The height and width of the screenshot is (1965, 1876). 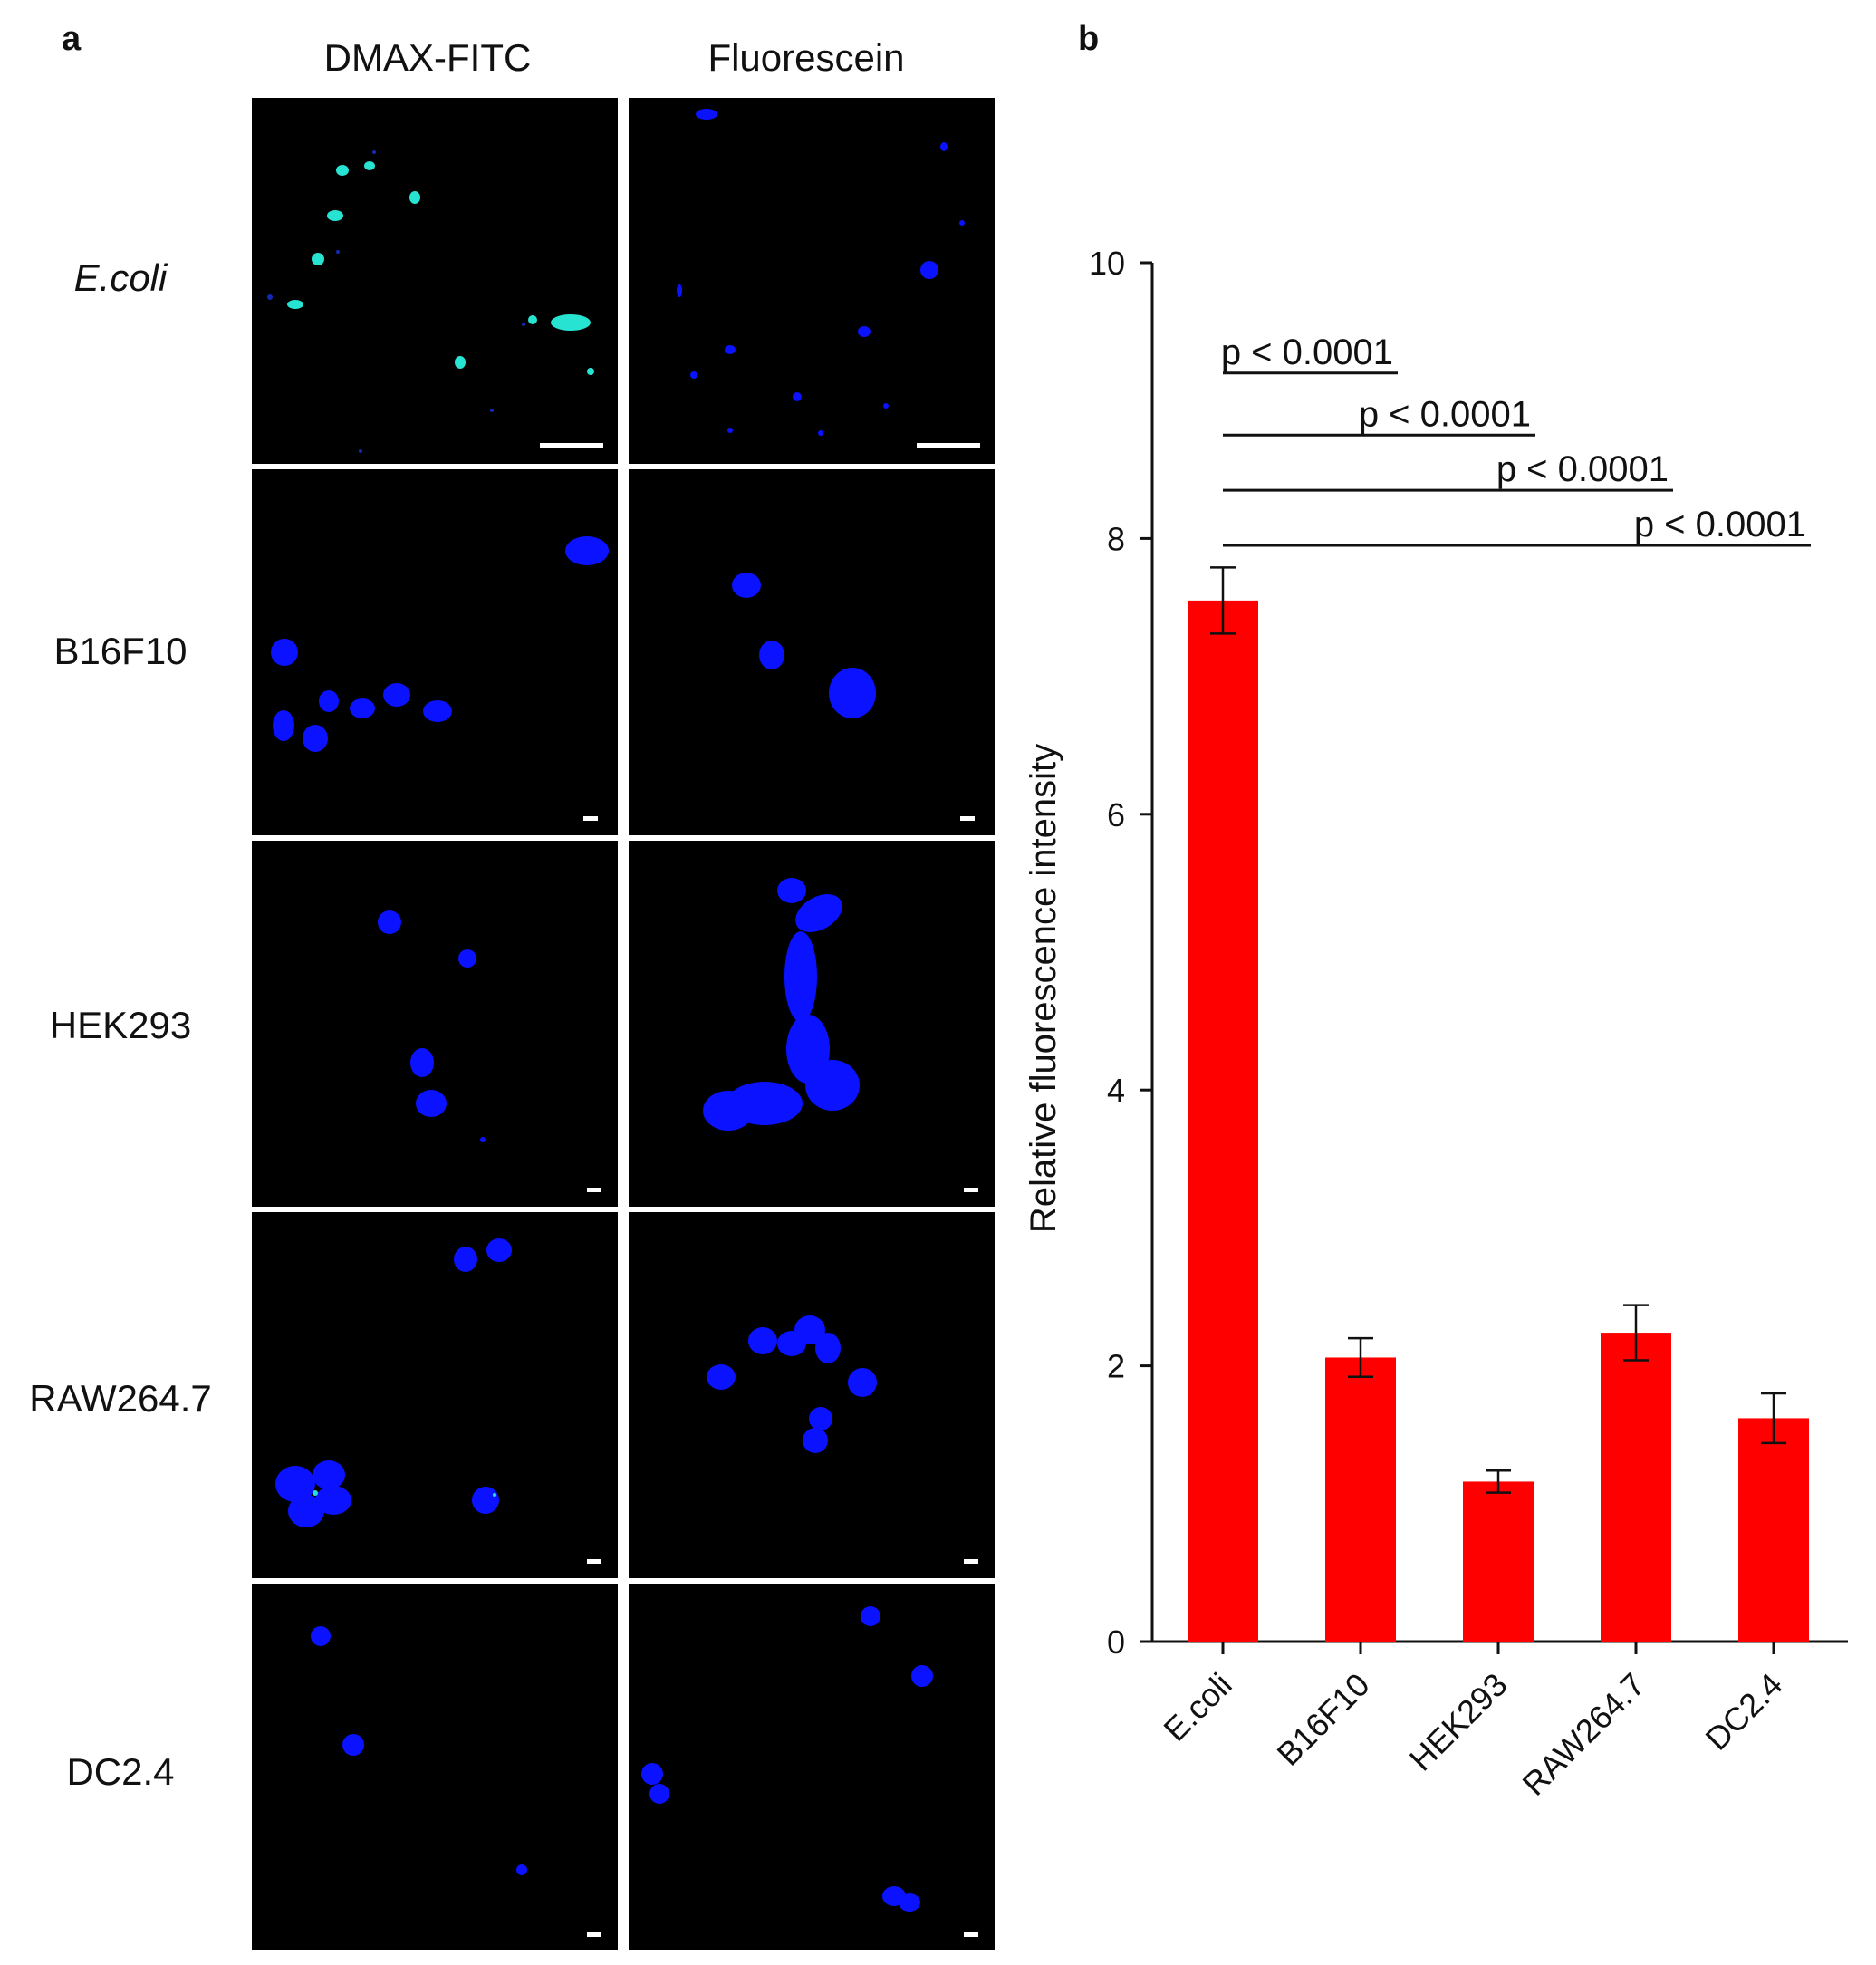 I want to click on row-label-dc2-4: DC2.4, so click(x=121, y=1772).